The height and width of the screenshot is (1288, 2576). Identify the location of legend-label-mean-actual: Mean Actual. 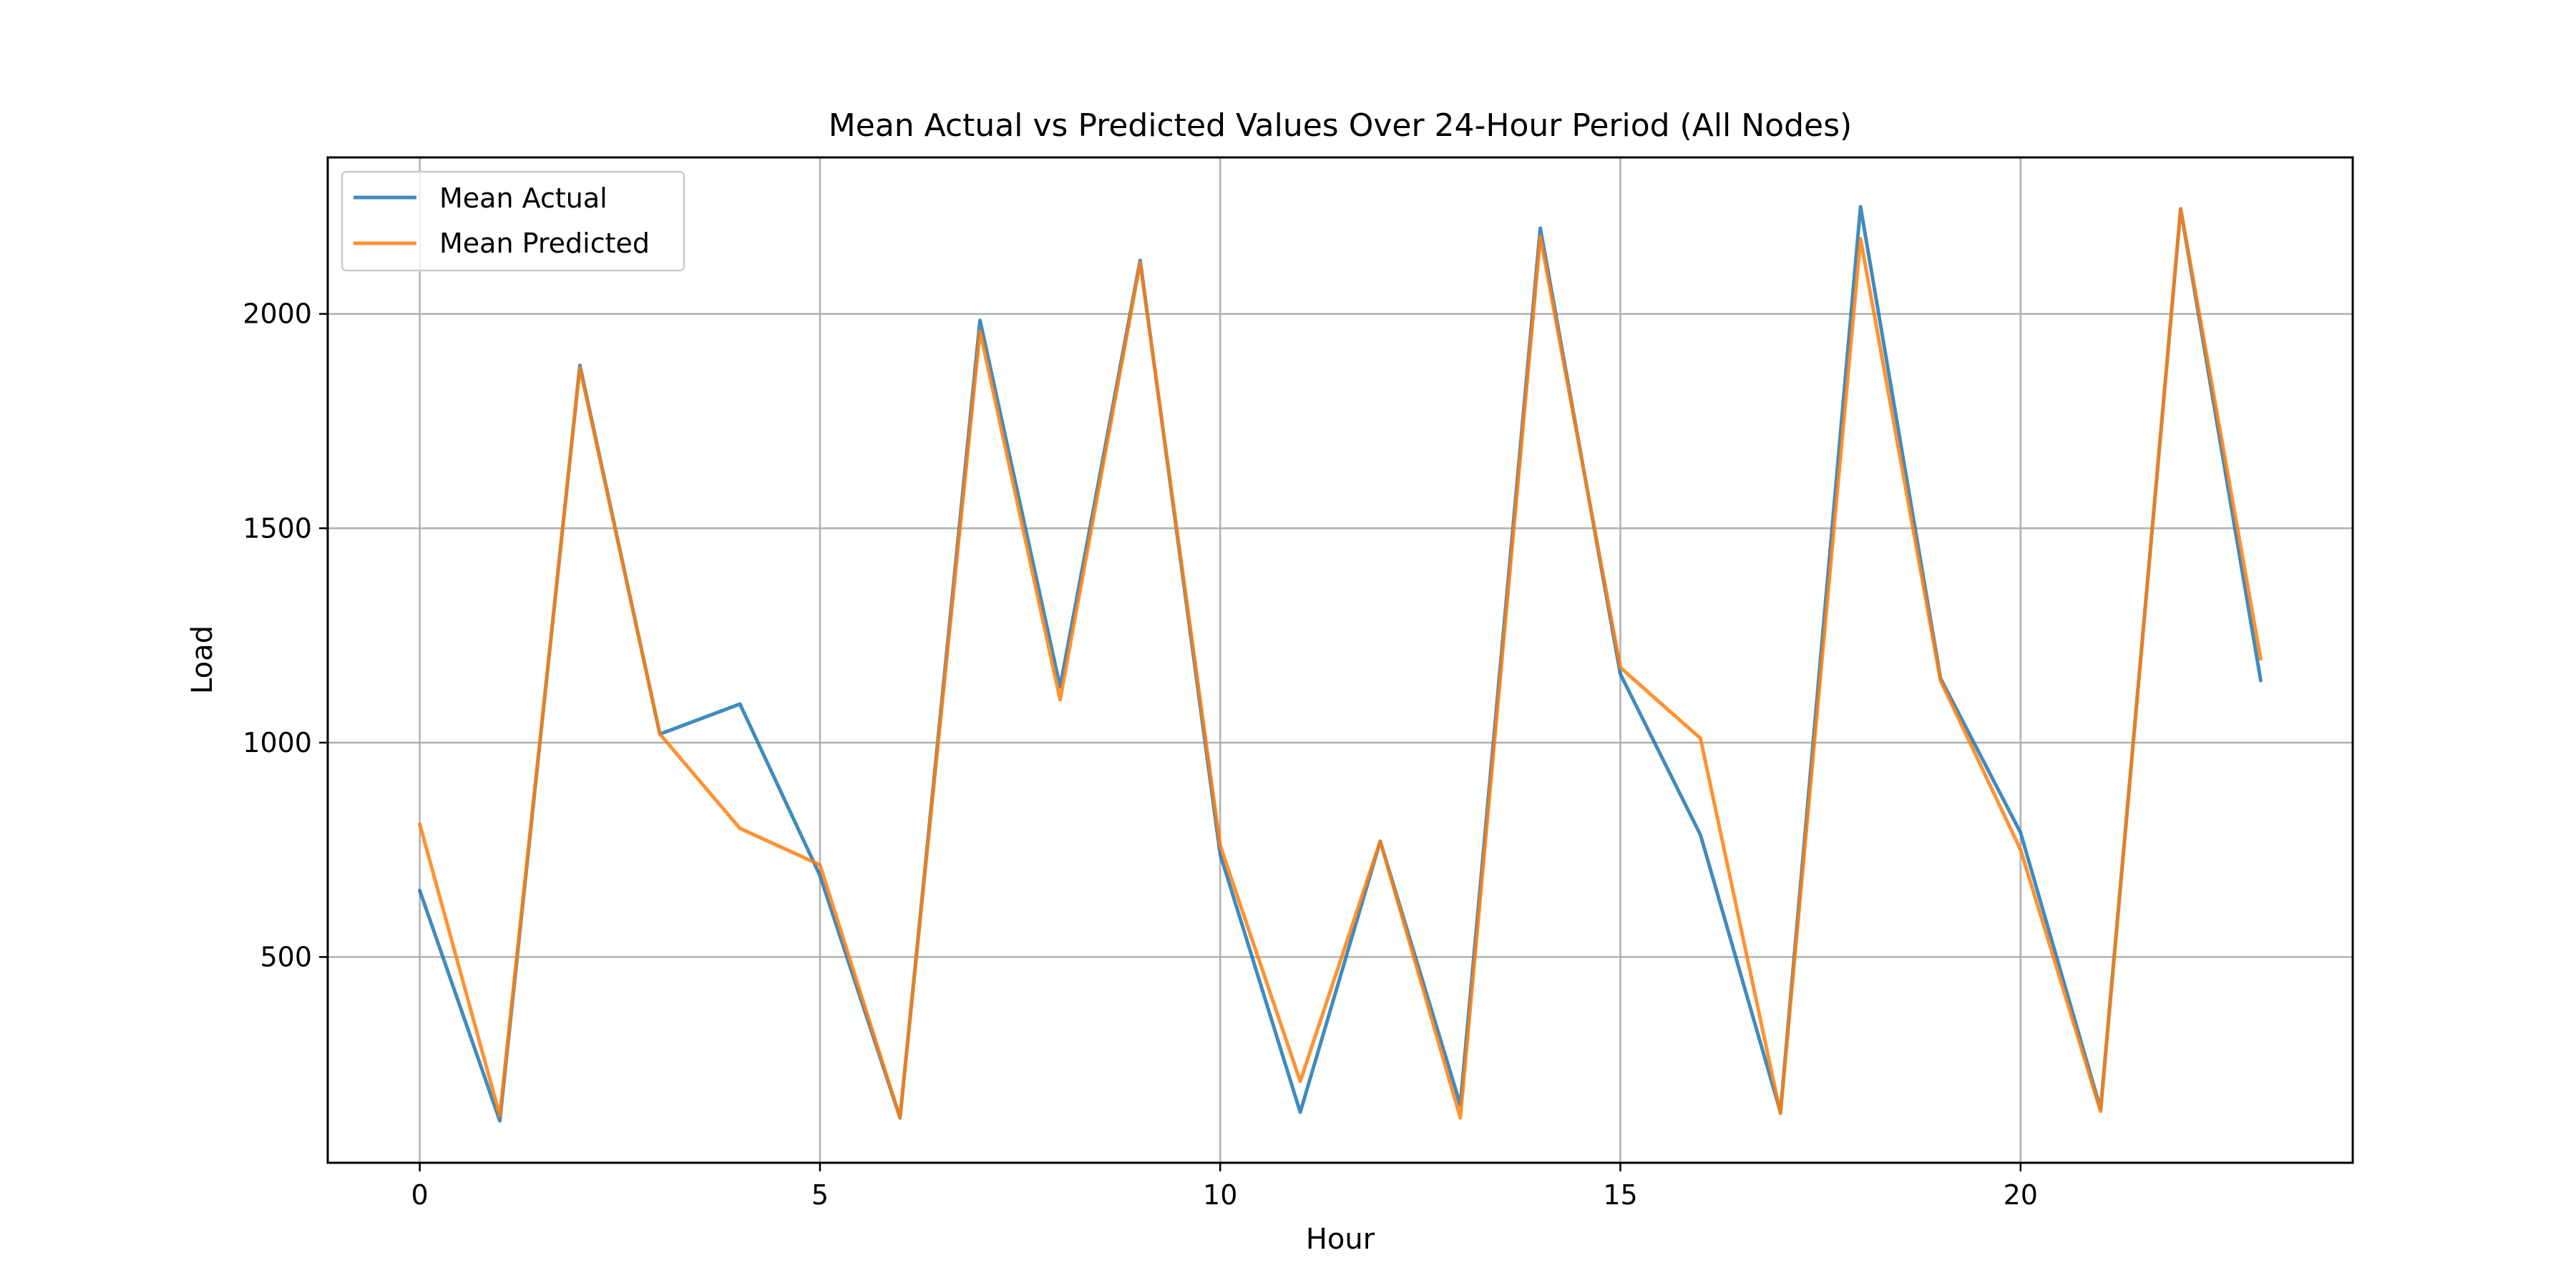
(523, 198).